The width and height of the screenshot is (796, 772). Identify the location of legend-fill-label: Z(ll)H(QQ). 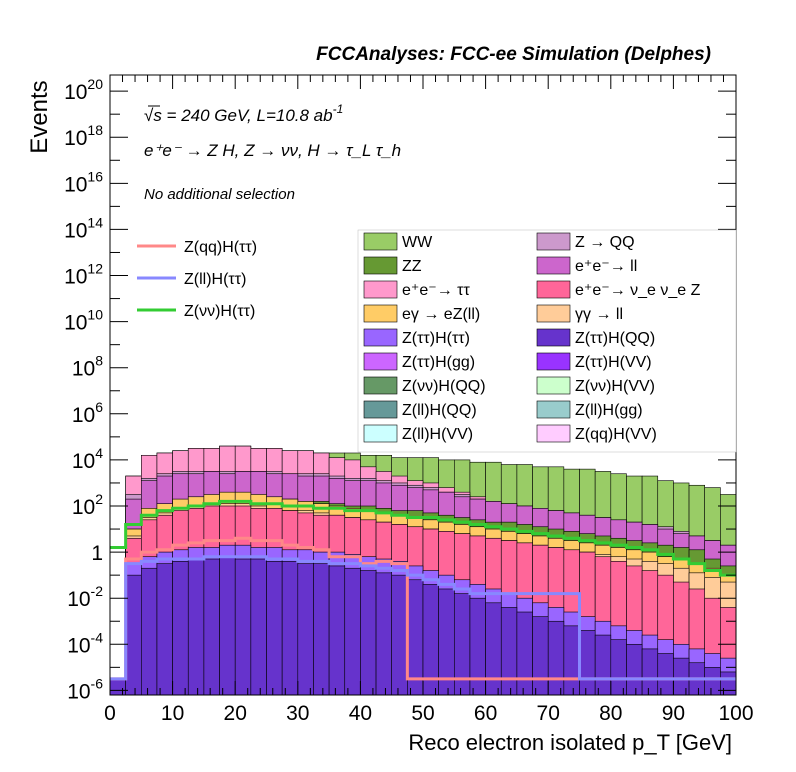
(439, 410).